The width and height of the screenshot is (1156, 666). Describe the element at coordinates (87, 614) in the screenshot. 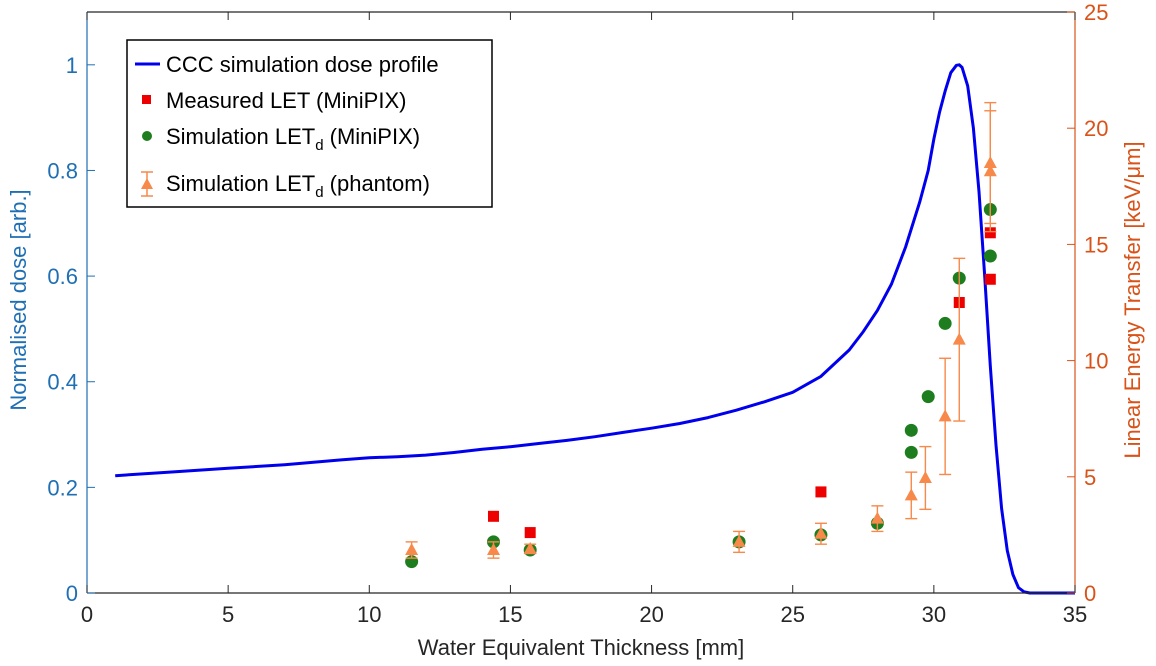

I see `x-tick-label: 0` at that location.